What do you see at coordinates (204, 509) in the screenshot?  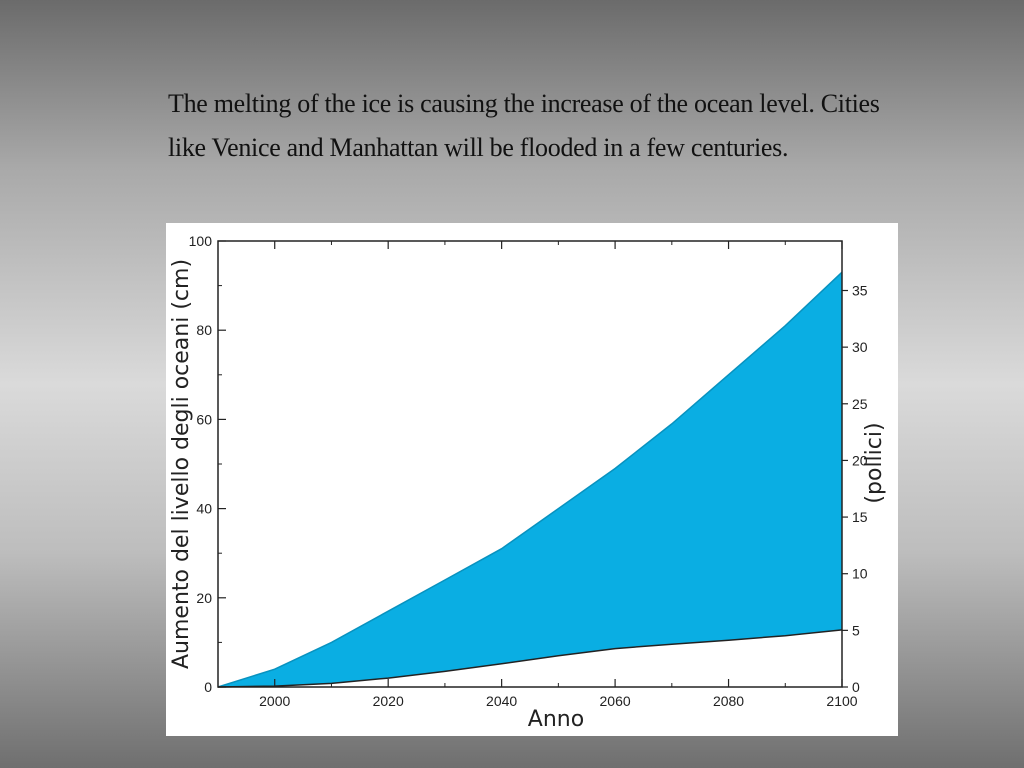 I see `y-tick-label: 40` at bounding box center [204, 509].